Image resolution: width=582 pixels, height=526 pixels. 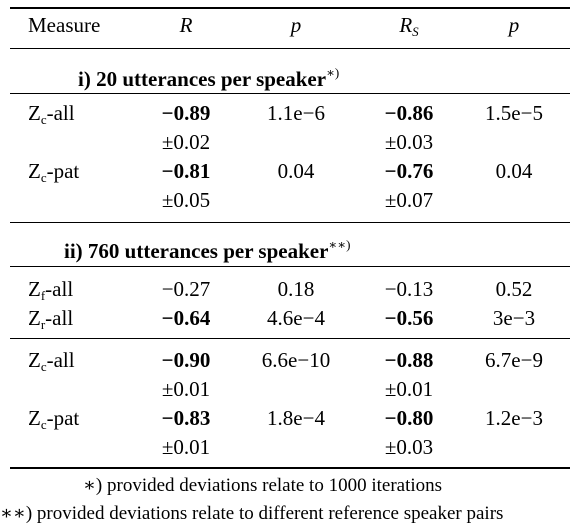 What do you see at coordinates (209, 78) in the screenshot?
I see `section-1-title: i) 20 utterances per speaker∗)` at bounding box center [209, 78].